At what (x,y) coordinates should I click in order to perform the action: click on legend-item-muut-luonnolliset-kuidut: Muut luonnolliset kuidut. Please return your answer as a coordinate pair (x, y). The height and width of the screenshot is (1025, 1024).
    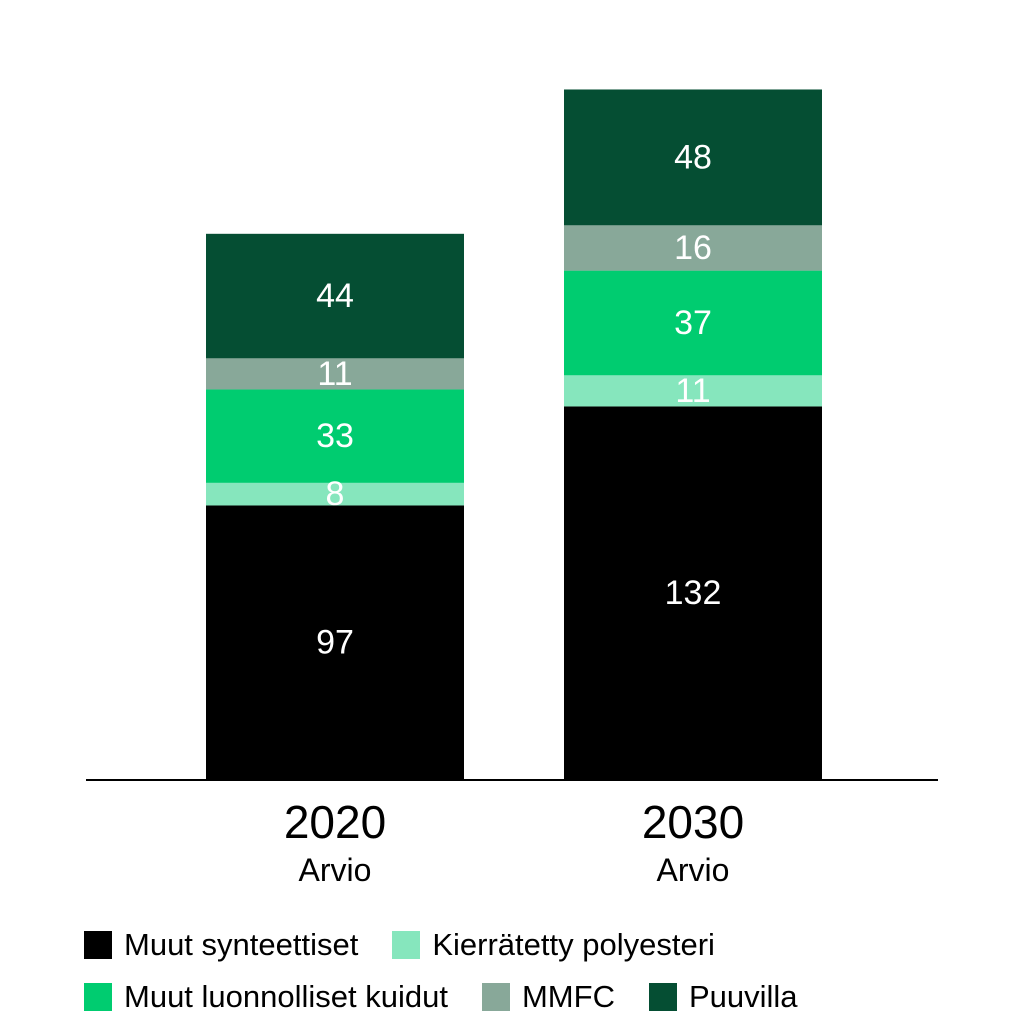
    Looking at the image, I should click on (266, 997).